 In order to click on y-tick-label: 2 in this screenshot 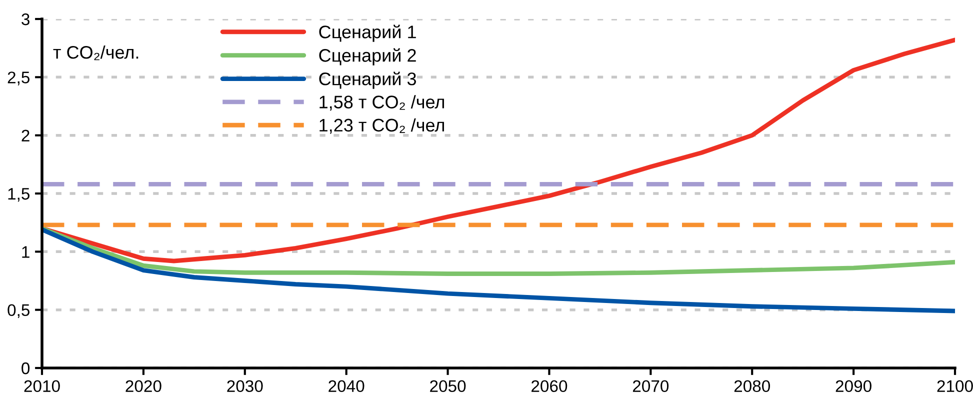, I will do `click(26, 136)`.